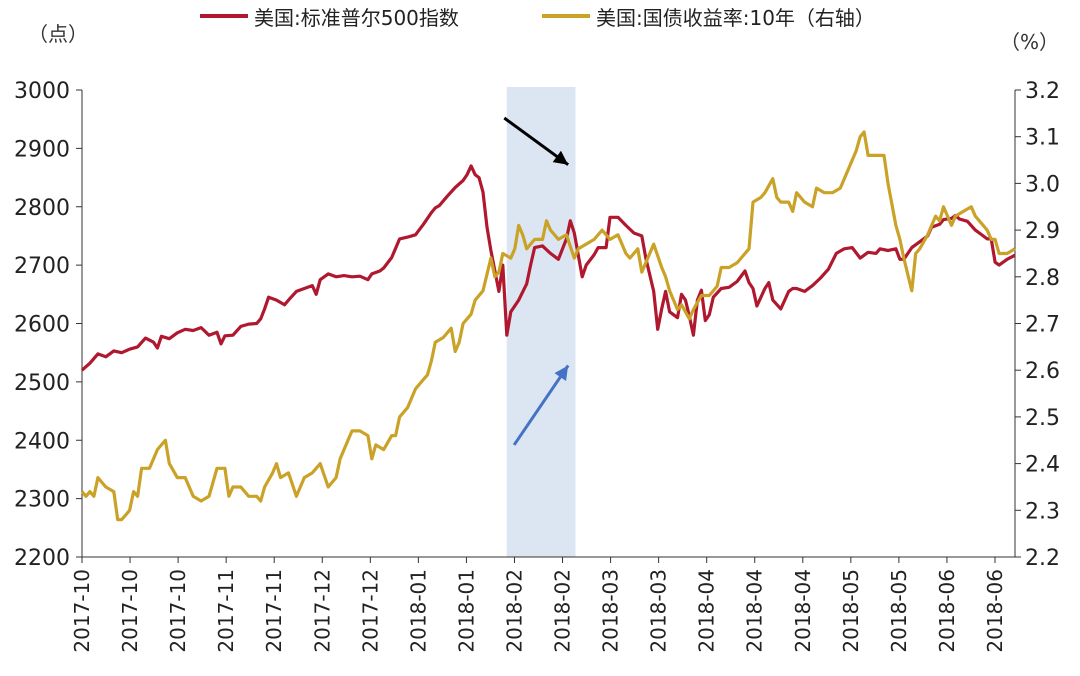 The image size is (1080, 676). What do you see at coordinates (42, 441) in the screenshot?
I see `left-tick-label: 2400` at bounding box center [42, 441].